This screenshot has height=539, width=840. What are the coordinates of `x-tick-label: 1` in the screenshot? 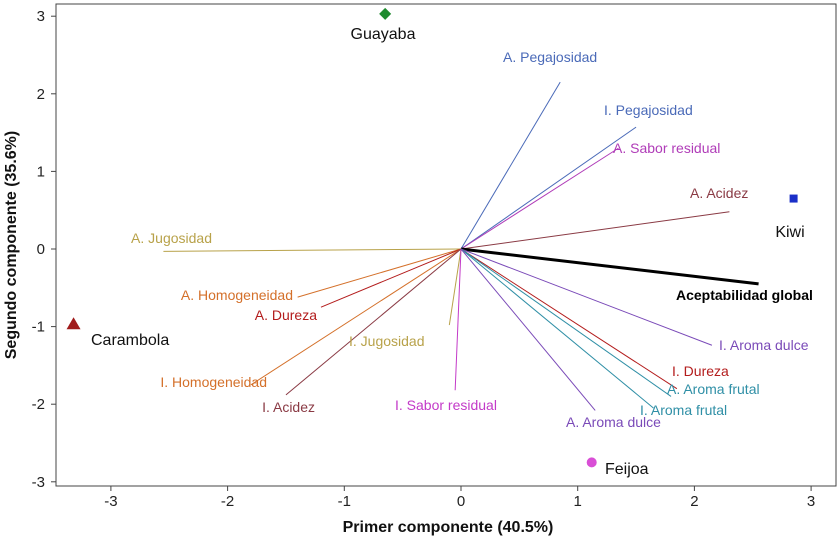 It's located at (578, 501).